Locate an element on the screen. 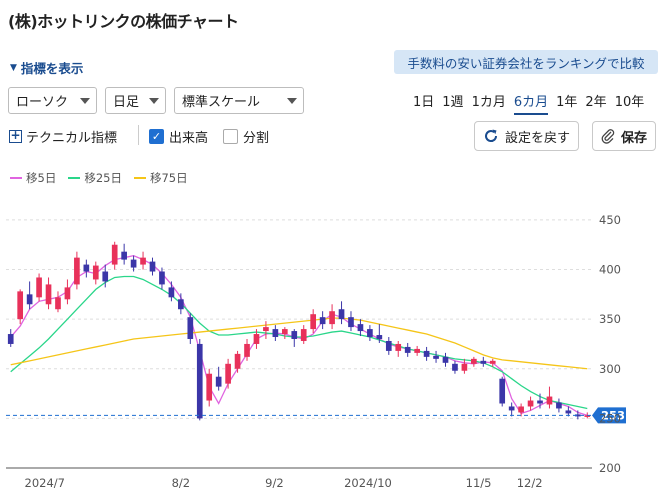 This screenshot has width=667, height=498. broker-ranking-button: 手数料の安い証券会社をランキングで比較 is located at coordinates (526, 62).